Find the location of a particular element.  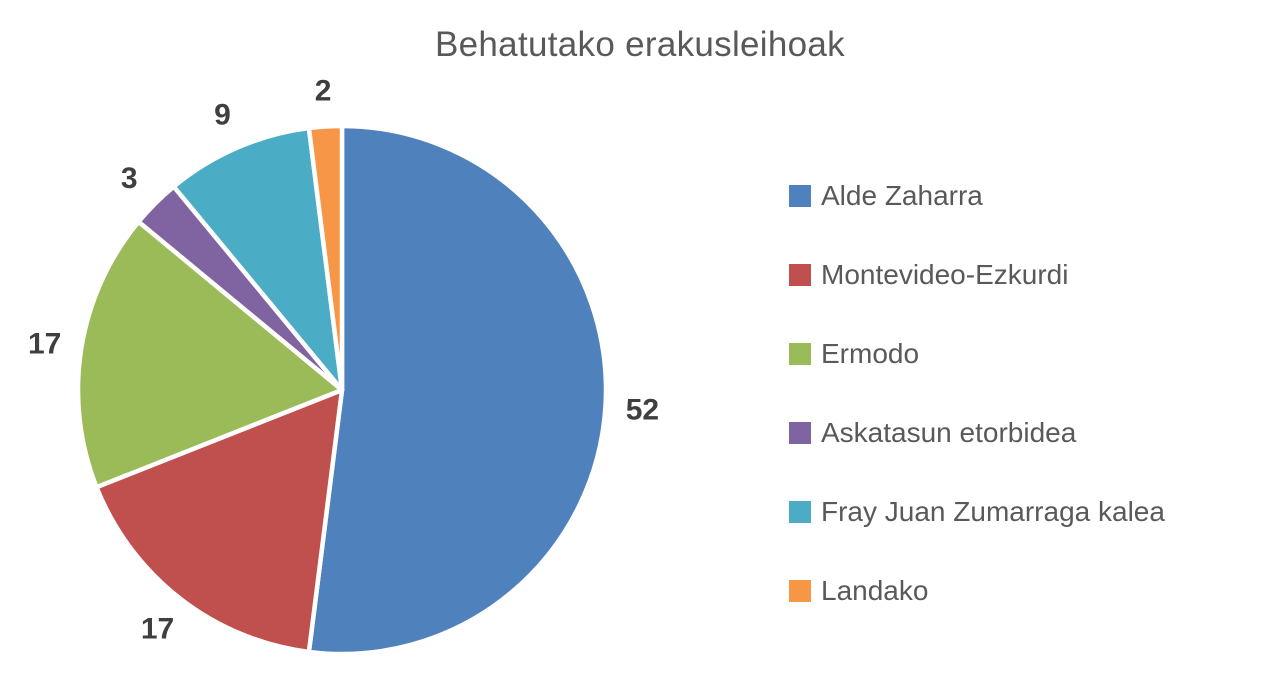

legend-item-montevideo-ezkurdi: Montevideo-Ezkurdi is located at coordinates (977, 274).